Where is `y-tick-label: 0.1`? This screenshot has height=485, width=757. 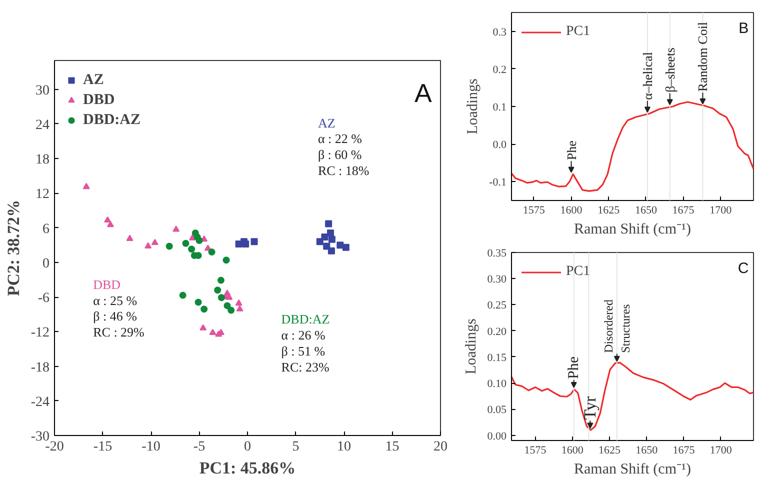 y-tick-label: 0.1 is located at coordinates (499, 108).